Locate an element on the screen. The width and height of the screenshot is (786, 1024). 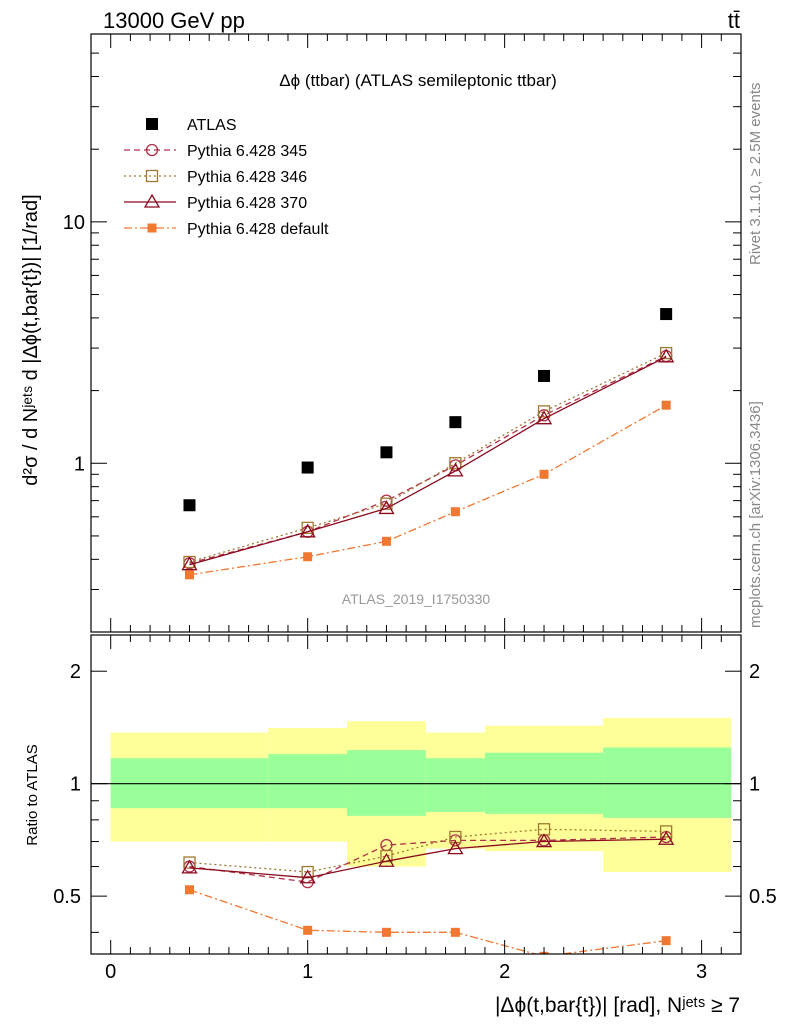
main-p346-line is located at coordinates (428, 457).